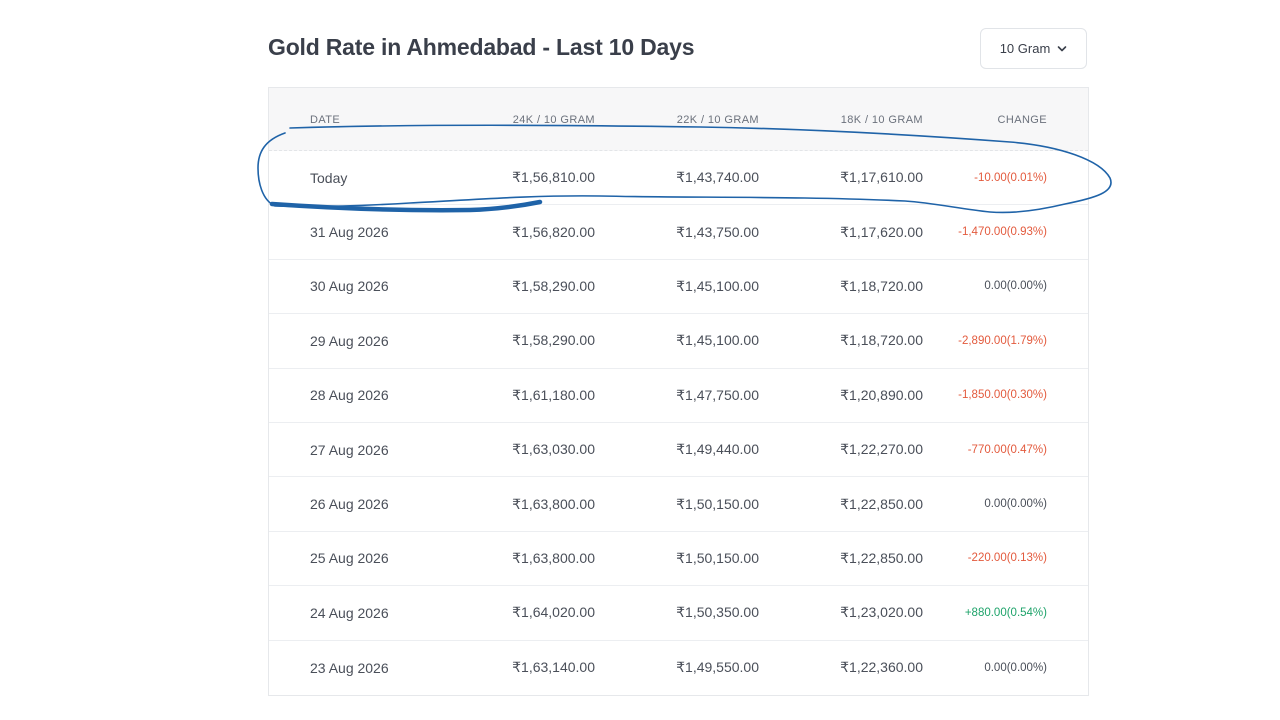 The image size is (1280, 720). What do you see at coordinates (1005, 612) in the screenshot?
I see `row-change: +880.00(0.54%)` at bounding box center [1005, 612].